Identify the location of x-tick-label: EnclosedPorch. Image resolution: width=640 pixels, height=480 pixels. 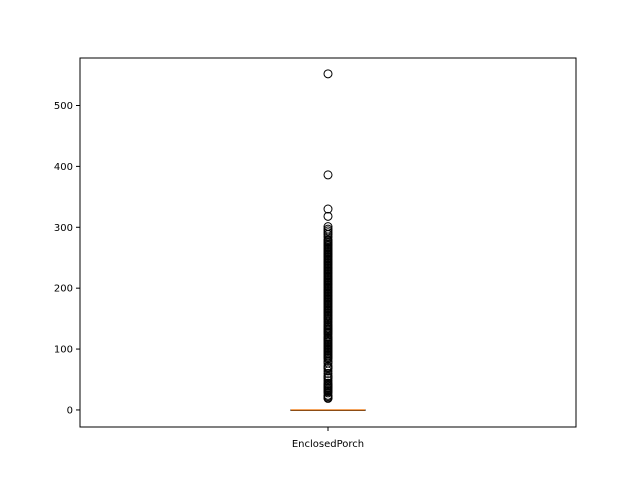
(328, 444).